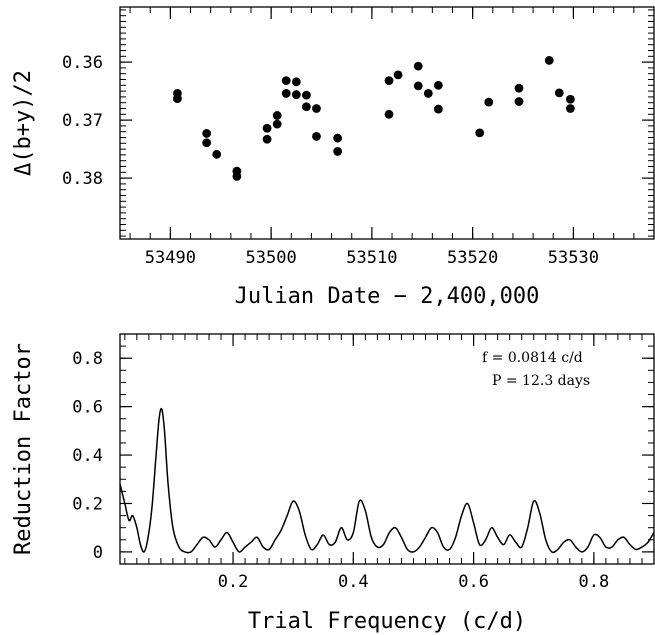 This screenshot has width=655, height=635. Describe the element at coordinates (532, 358) in the screenshot. I see `frequency-annotation: f = 0.0814 c/d` at that location.